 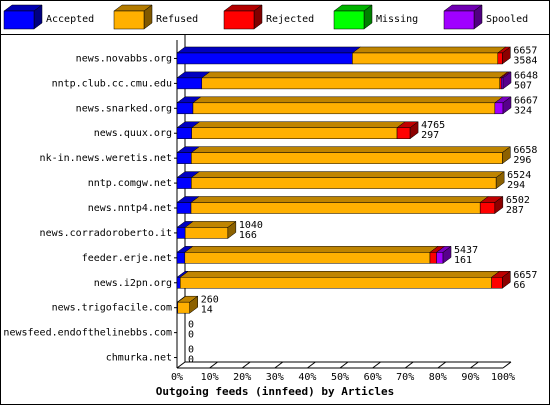 What do you see at coordinates (112, 308) in the screenshot?
I see `y-tick-label: news.trigofacile.com` at bounding box center [112, 308].